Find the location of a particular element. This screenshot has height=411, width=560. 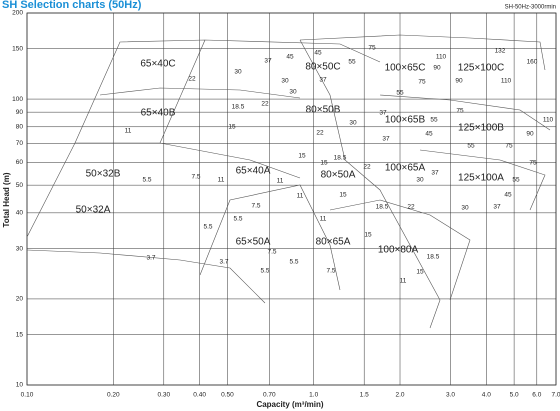

model-label: 100×65C is located at coordinates (405, 68).